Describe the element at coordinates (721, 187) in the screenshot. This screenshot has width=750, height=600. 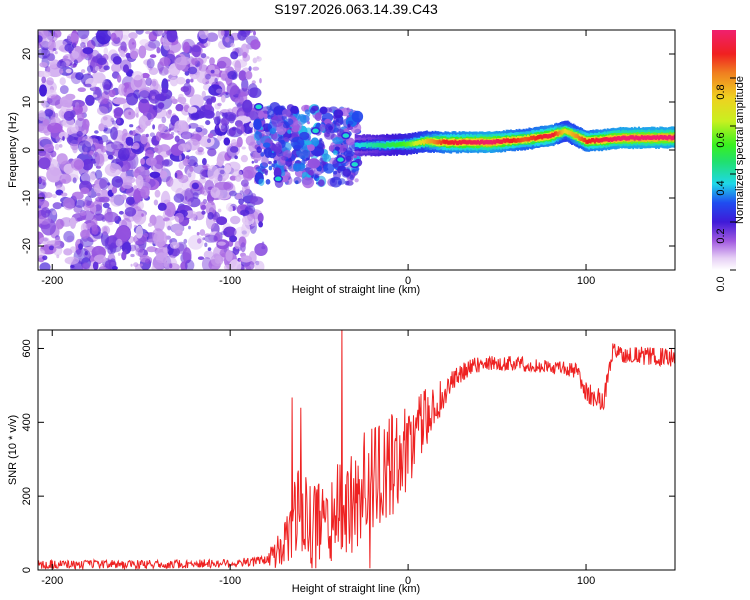
I see `colorbar-tick-label: 0.4` at that location.